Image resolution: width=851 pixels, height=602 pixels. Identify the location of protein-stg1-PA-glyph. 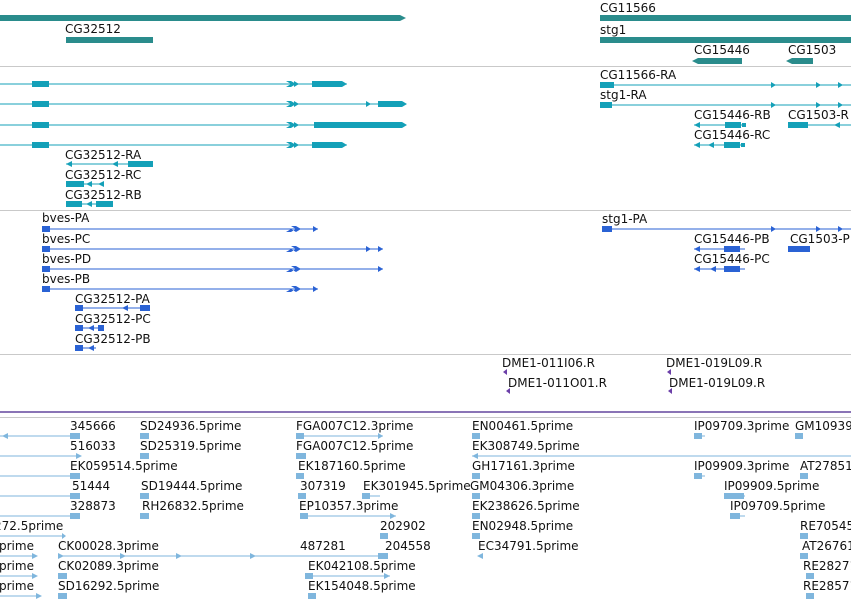
(726, 229).